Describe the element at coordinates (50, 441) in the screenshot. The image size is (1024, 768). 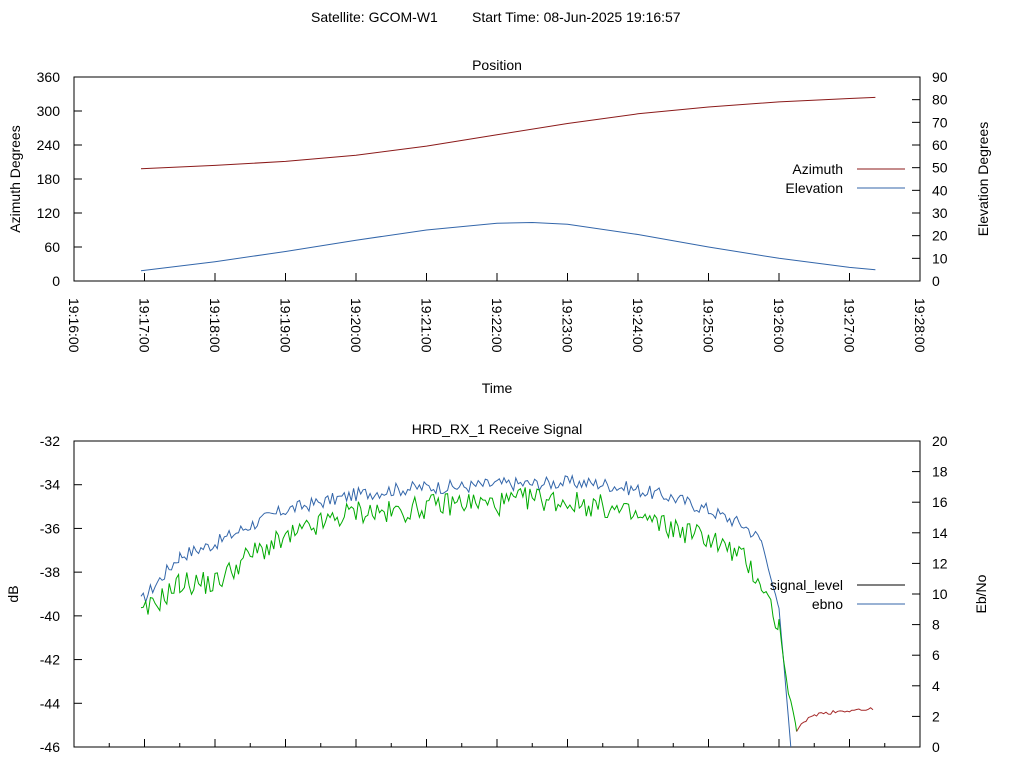
I see `y-tick-label: -32` at that location.